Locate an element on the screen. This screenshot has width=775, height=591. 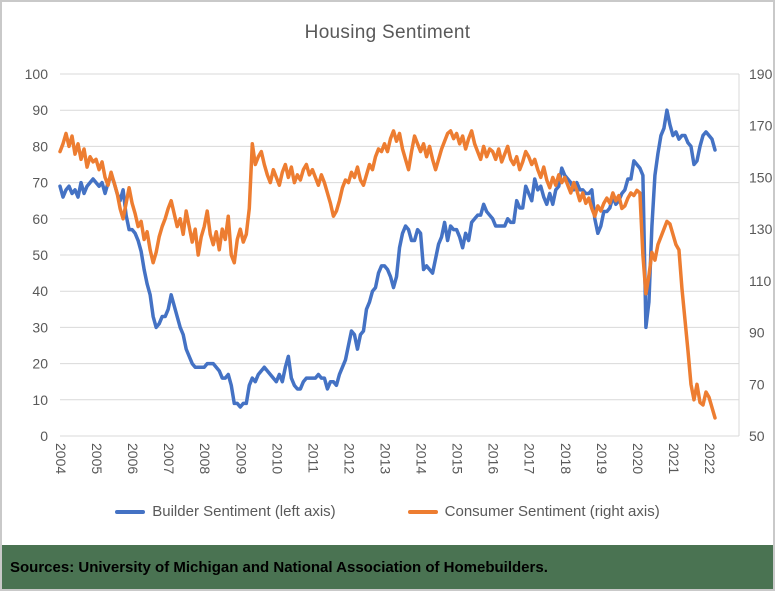
legend-label-consumer: Consumer Sentiment (right axis) is located at coordinates (552, 511).